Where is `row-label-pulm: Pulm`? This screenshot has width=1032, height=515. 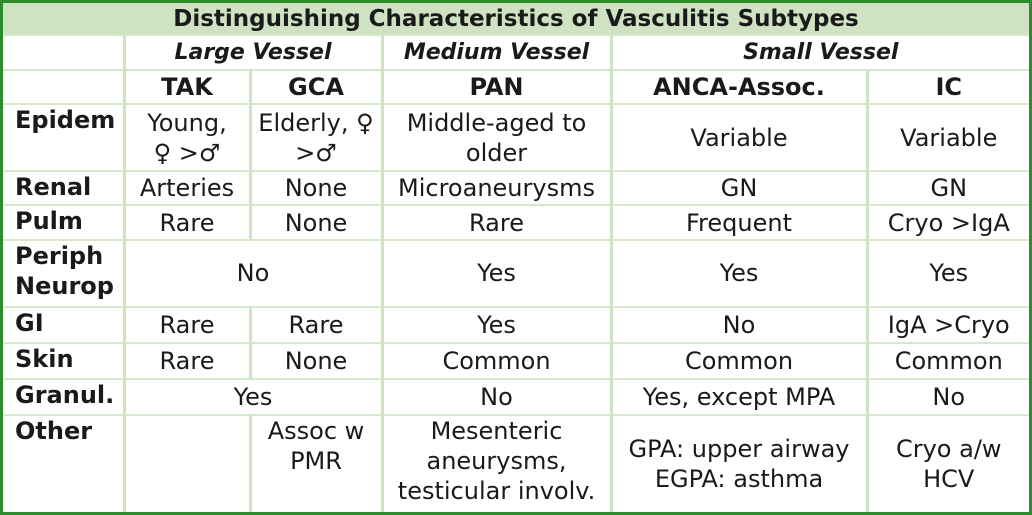 row-label-pulm: Pulm is located at coordinates (63, 222).